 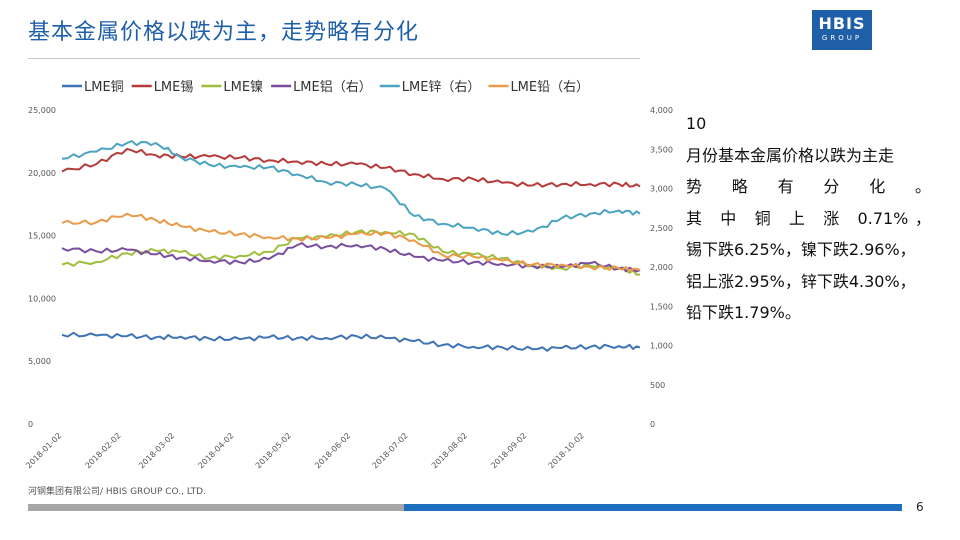 I want to click on left-tick-label: 5,000, so click(x=39, y=361).